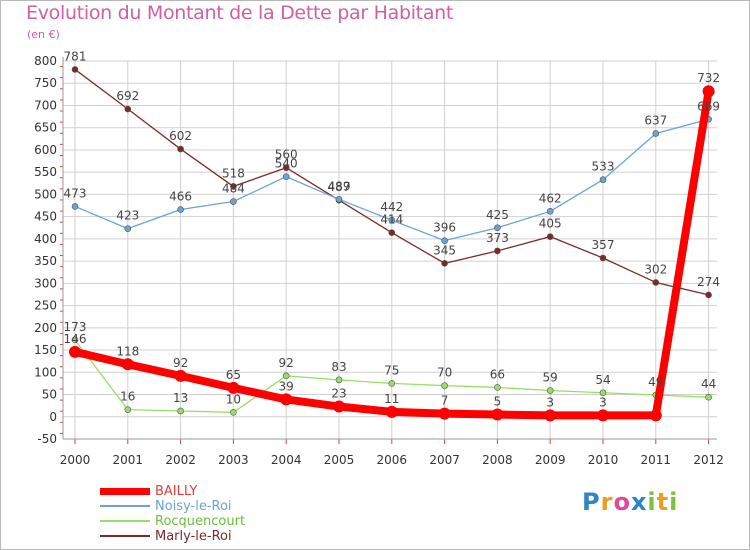 Image resolution: width=750 pixels, height=550 pixels. I want to click on logo-letter: t, so click(663, 502).